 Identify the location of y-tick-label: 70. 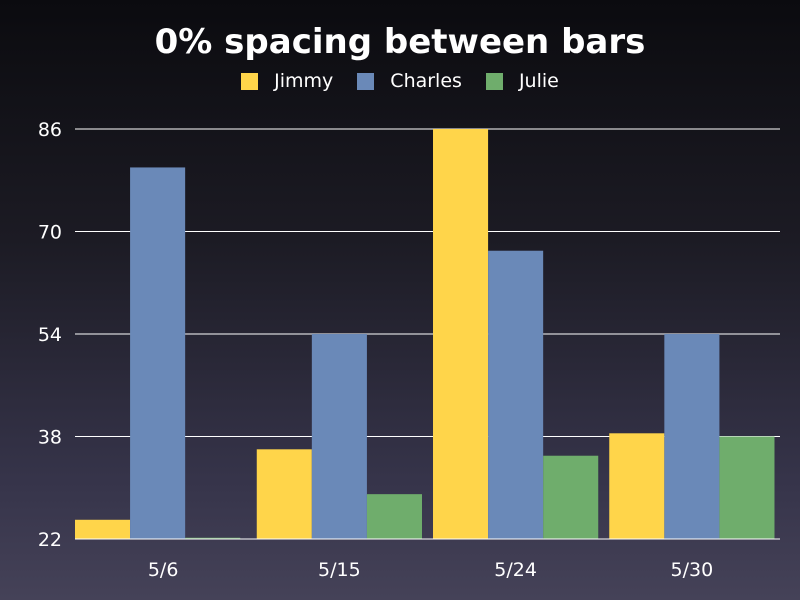
(50, 233).